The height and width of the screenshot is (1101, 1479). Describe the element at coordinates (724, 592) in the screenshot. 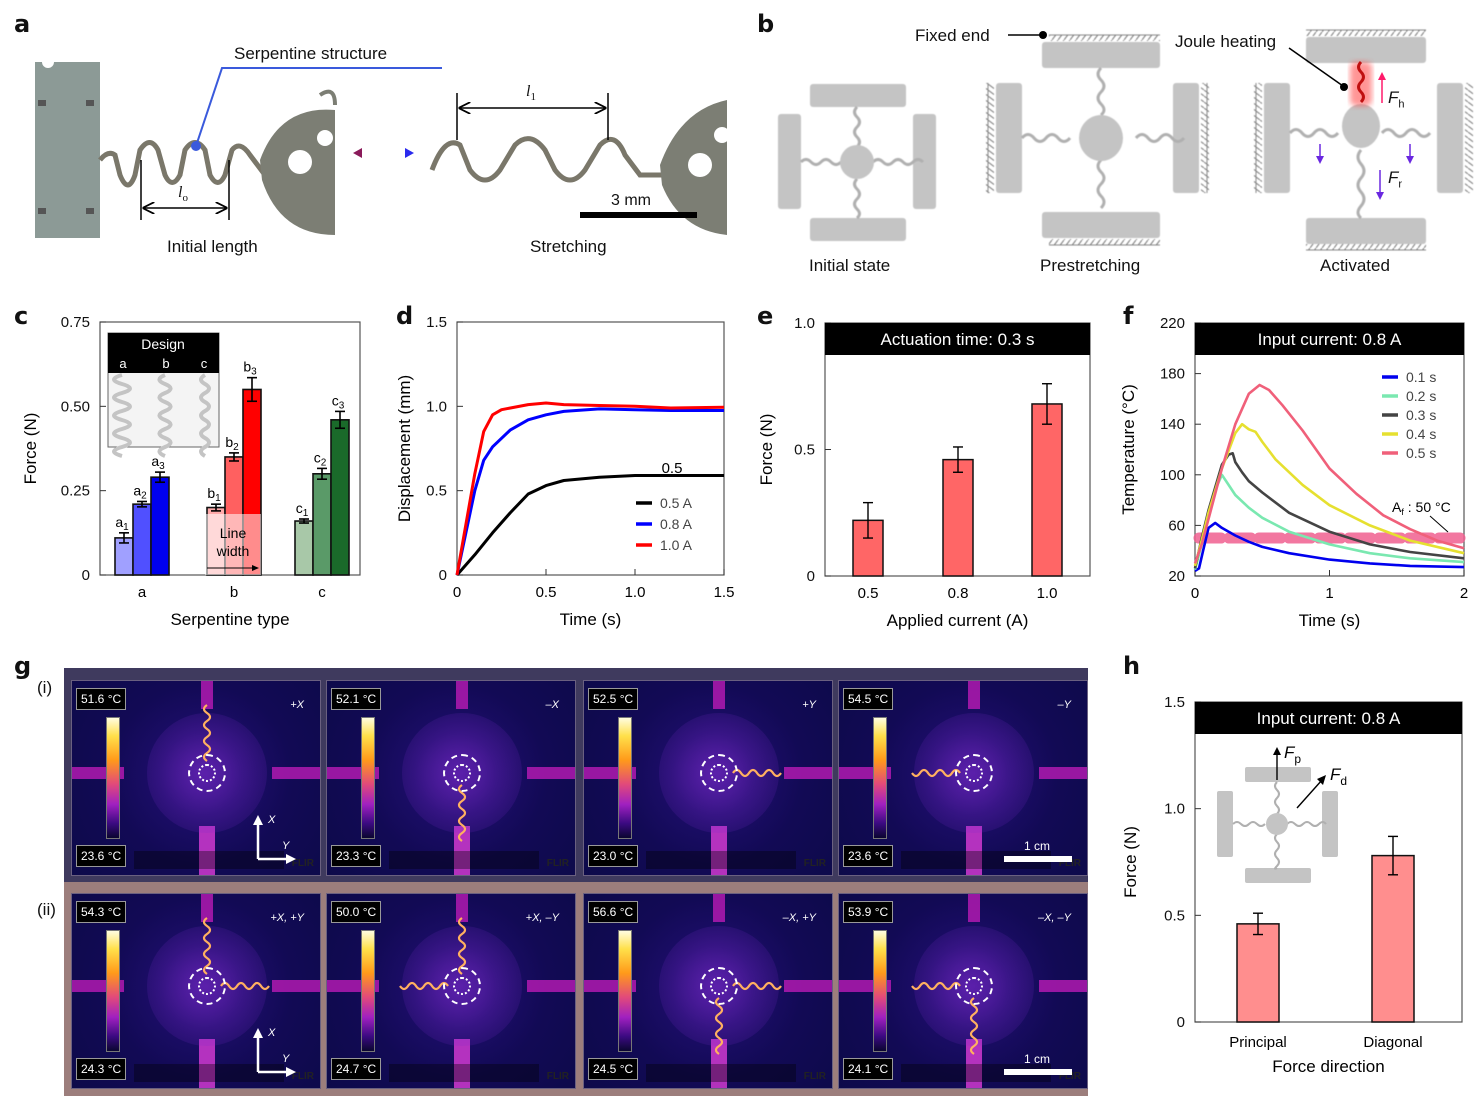

I see `x-tick-label: 1.5` at that location.